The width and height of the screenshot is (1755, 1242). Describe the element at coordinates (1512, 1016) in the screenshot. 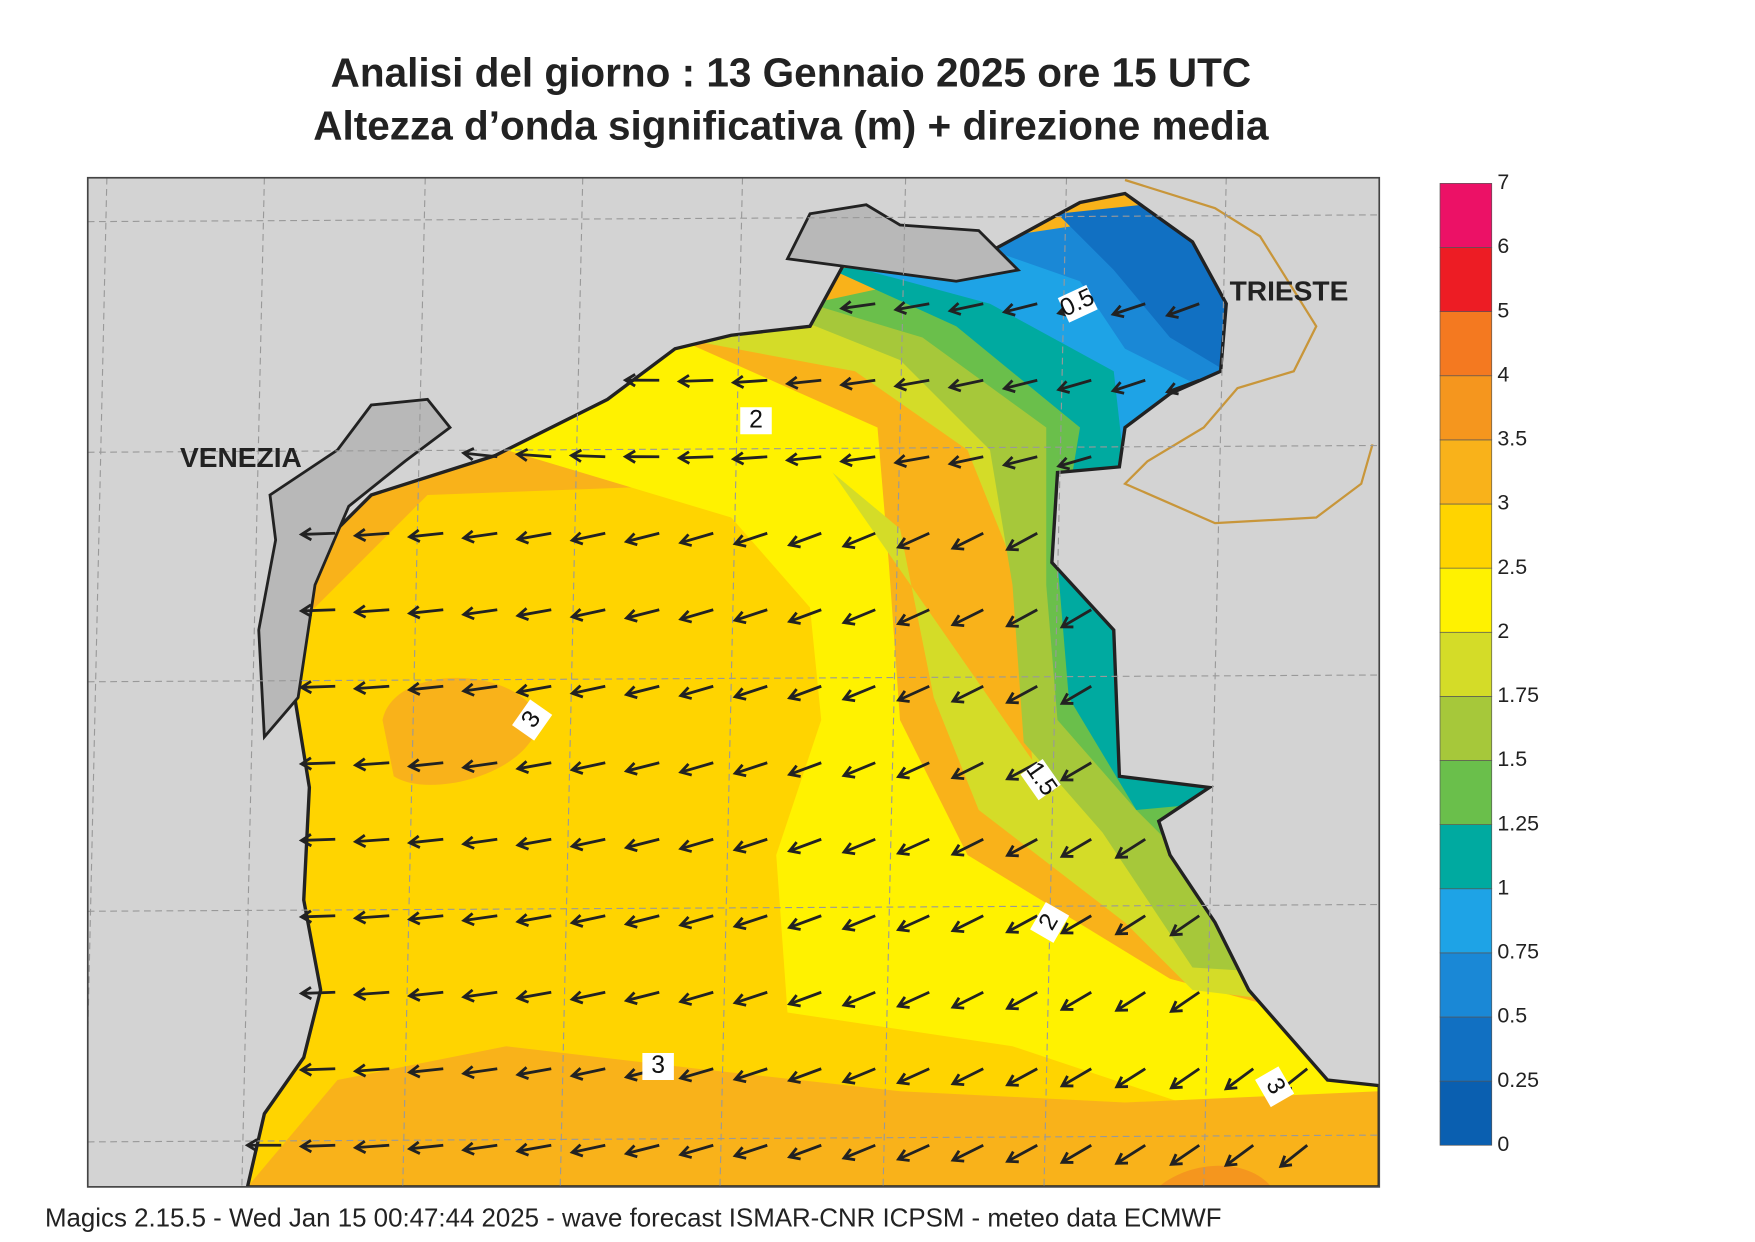

I see `colorbar-label: 0.5` at that location.